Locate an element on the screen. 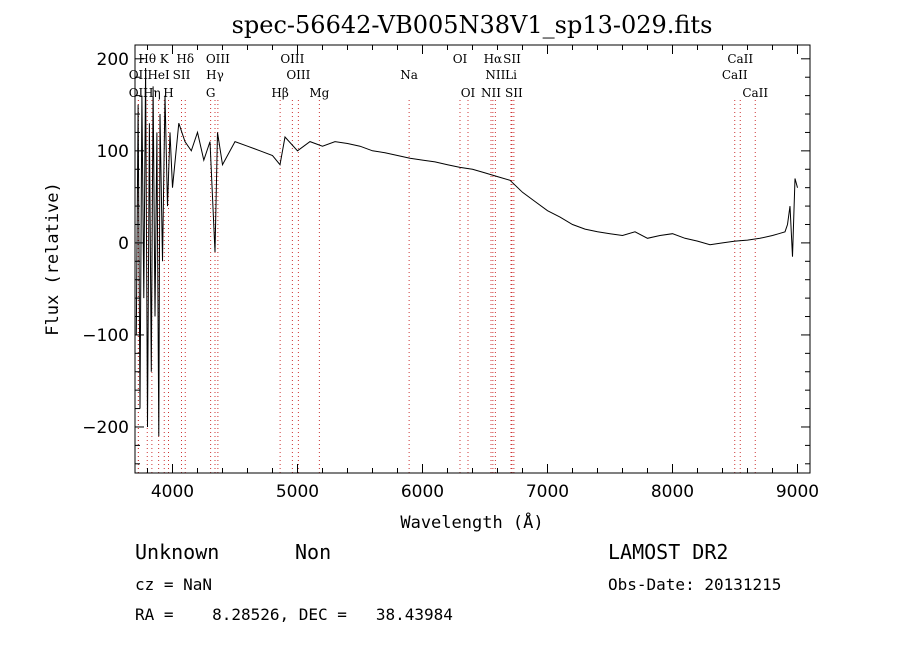 The height and width of the screenshot is (650, 900). y-tick-label: 0 is located at coordinates (123, 244).